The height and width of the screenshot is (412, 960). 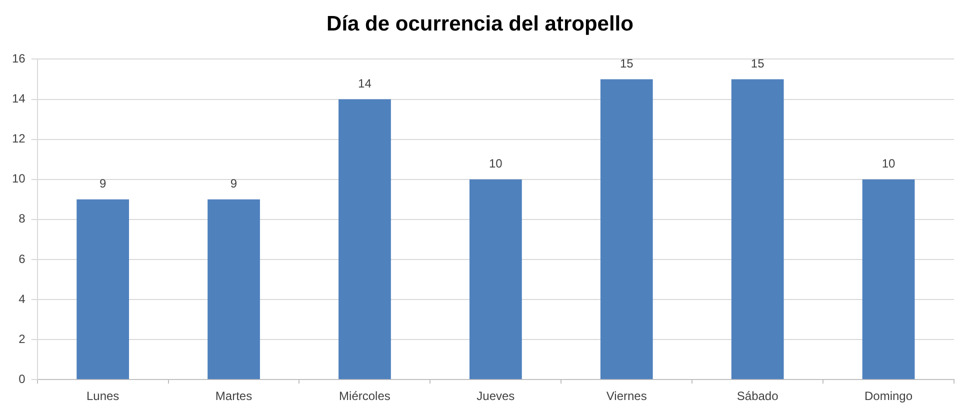 I want to click on x-tick-label: Jueves, so click(x=495, y=396).